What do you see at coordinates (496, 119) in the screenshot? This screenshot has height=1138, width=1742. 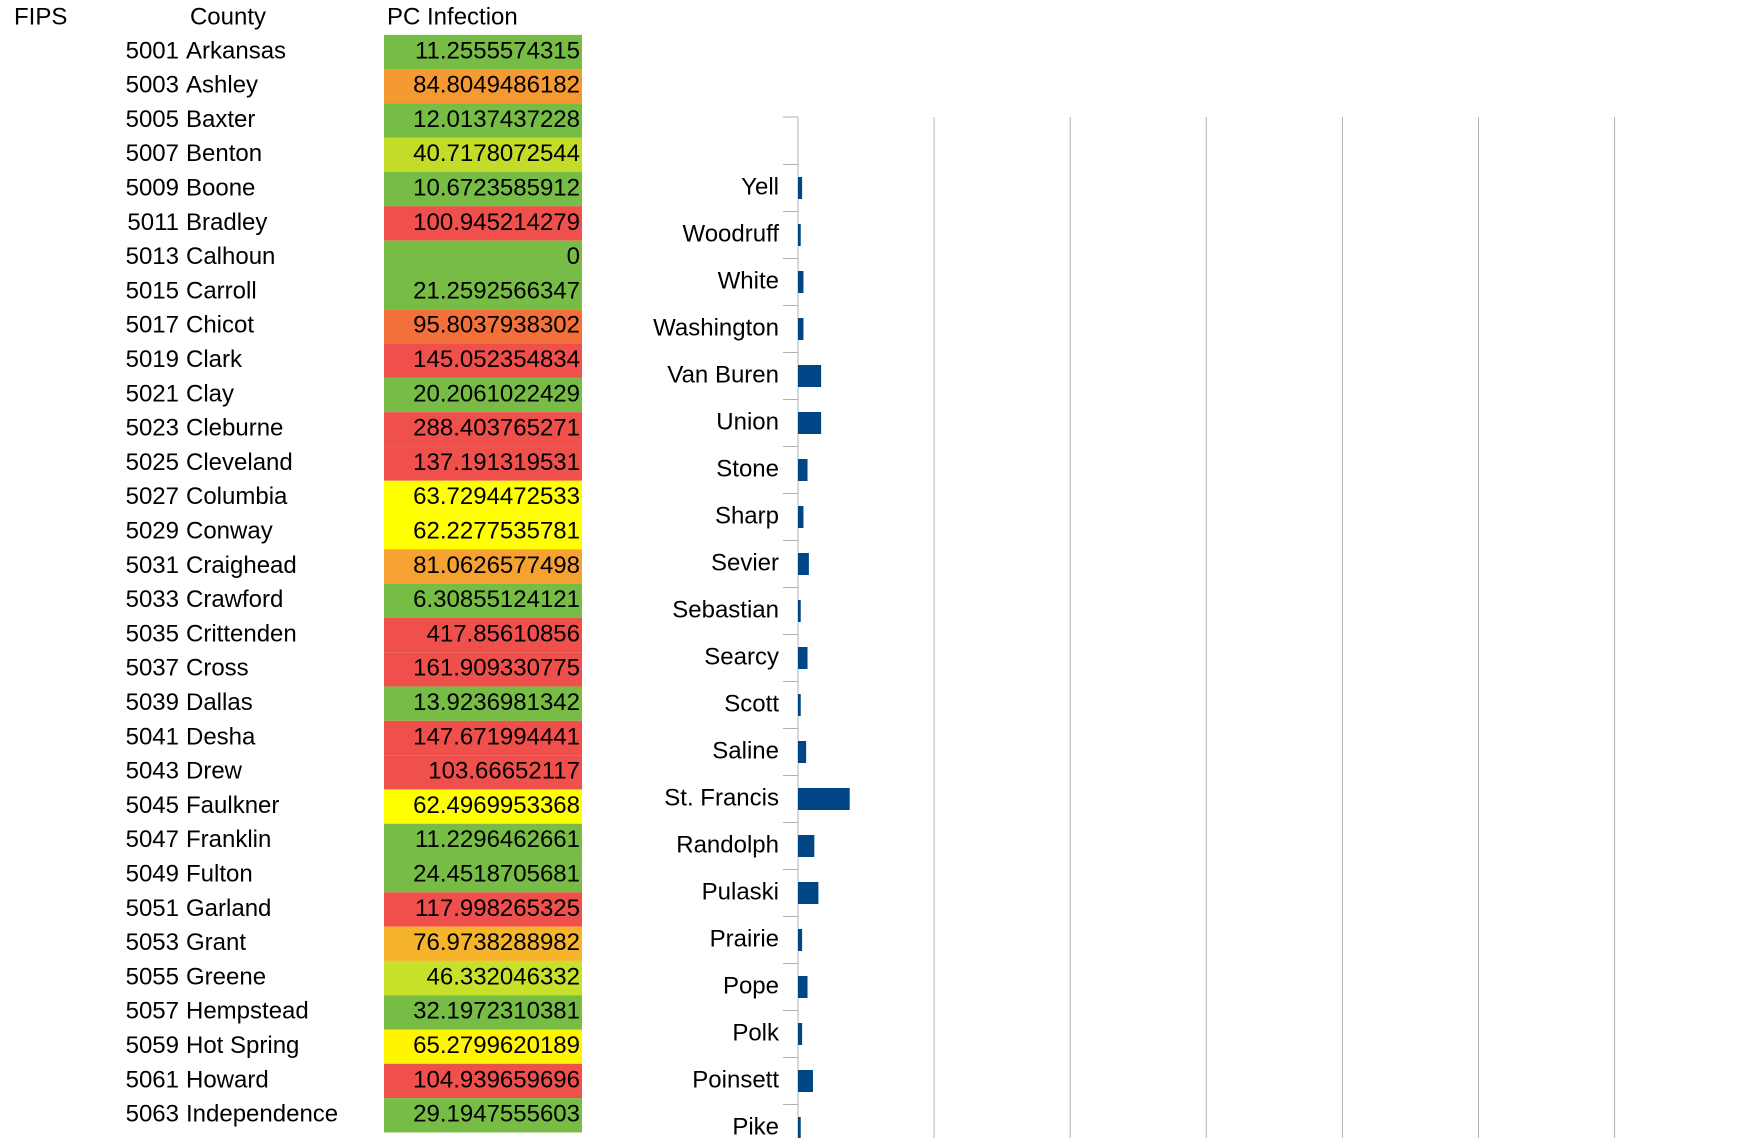 I see `pc-infection-cell: 12.0137437228` at bounding box center [496, 119].